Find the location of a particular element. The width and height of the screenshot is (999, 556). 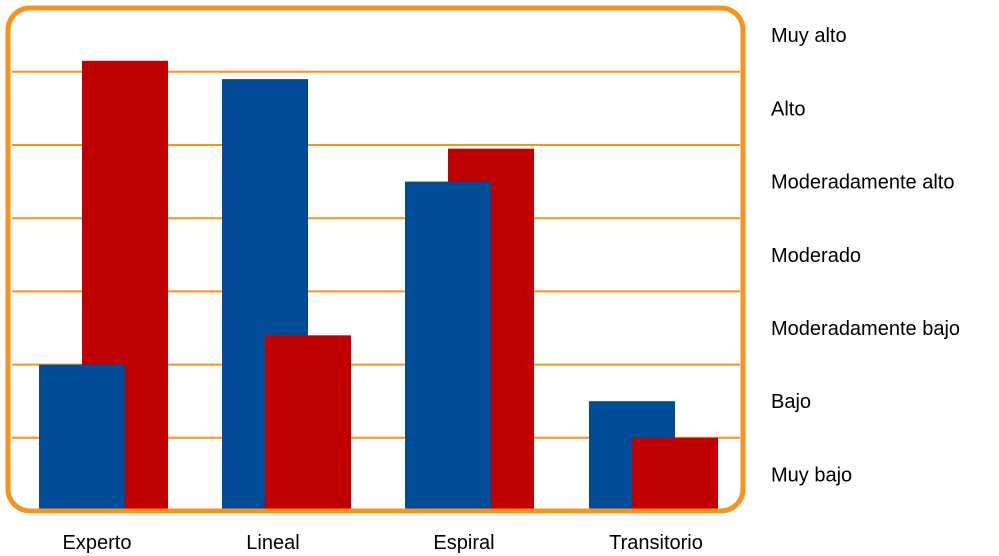

level-label: Bajo is located at coordinates (791, 402).